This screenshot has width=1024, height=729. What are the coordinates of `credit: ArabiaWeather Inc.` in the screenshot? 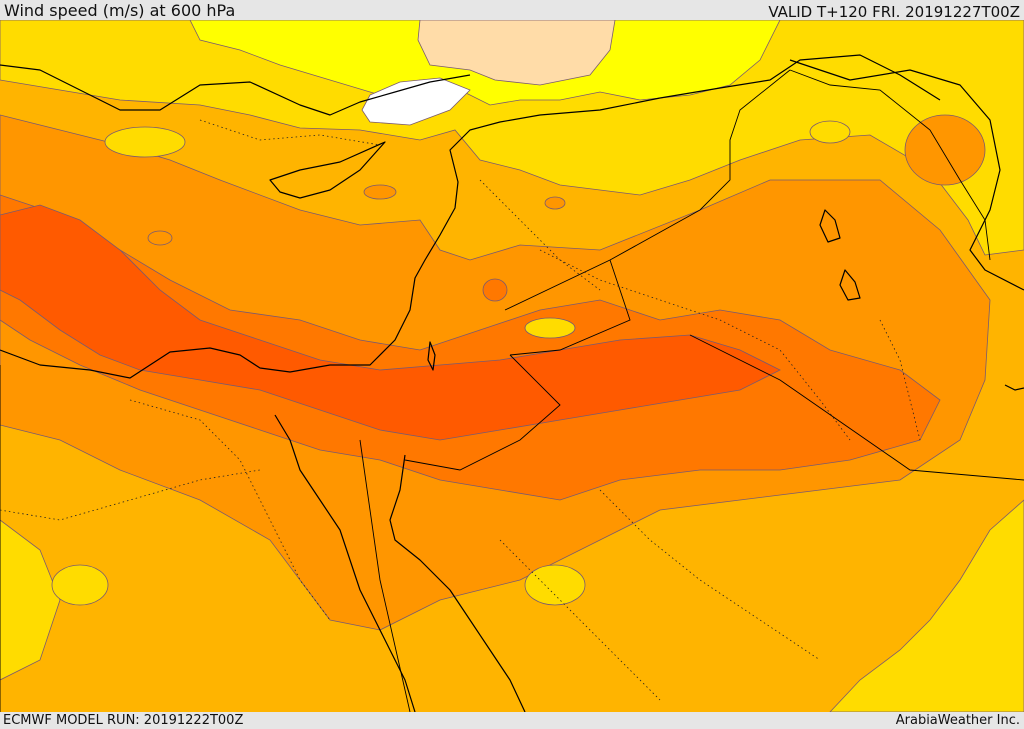 It's located at (957, 720).